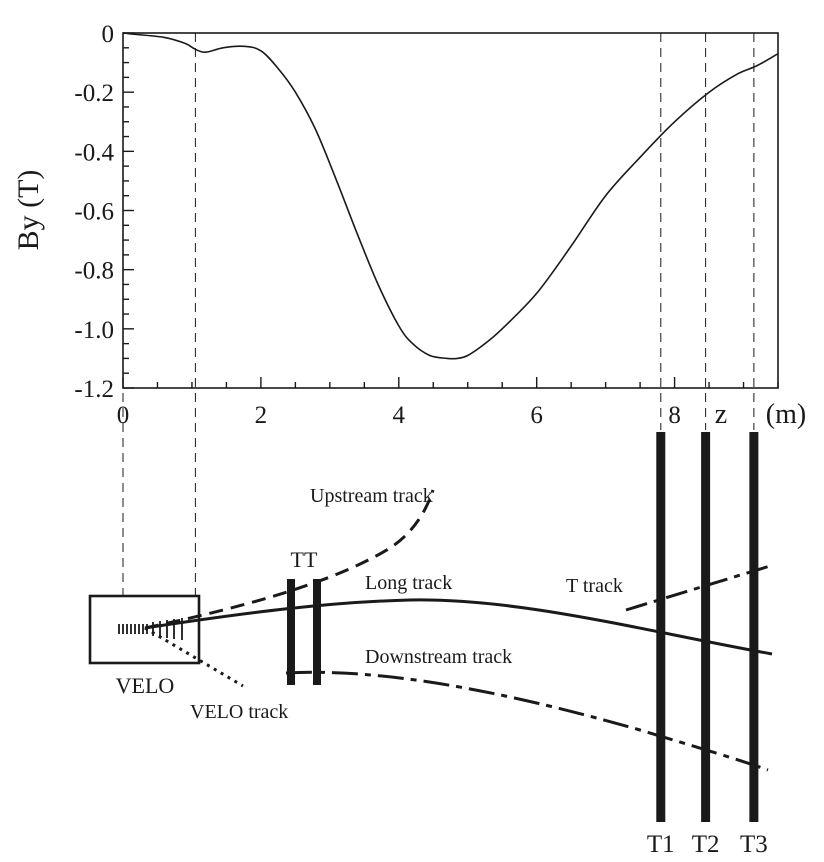 This screenshot has height=862, width=824. Describe the element at coordinates (94, 152) in the screenshot. I see `y-tick-label: -0.4` at that location.